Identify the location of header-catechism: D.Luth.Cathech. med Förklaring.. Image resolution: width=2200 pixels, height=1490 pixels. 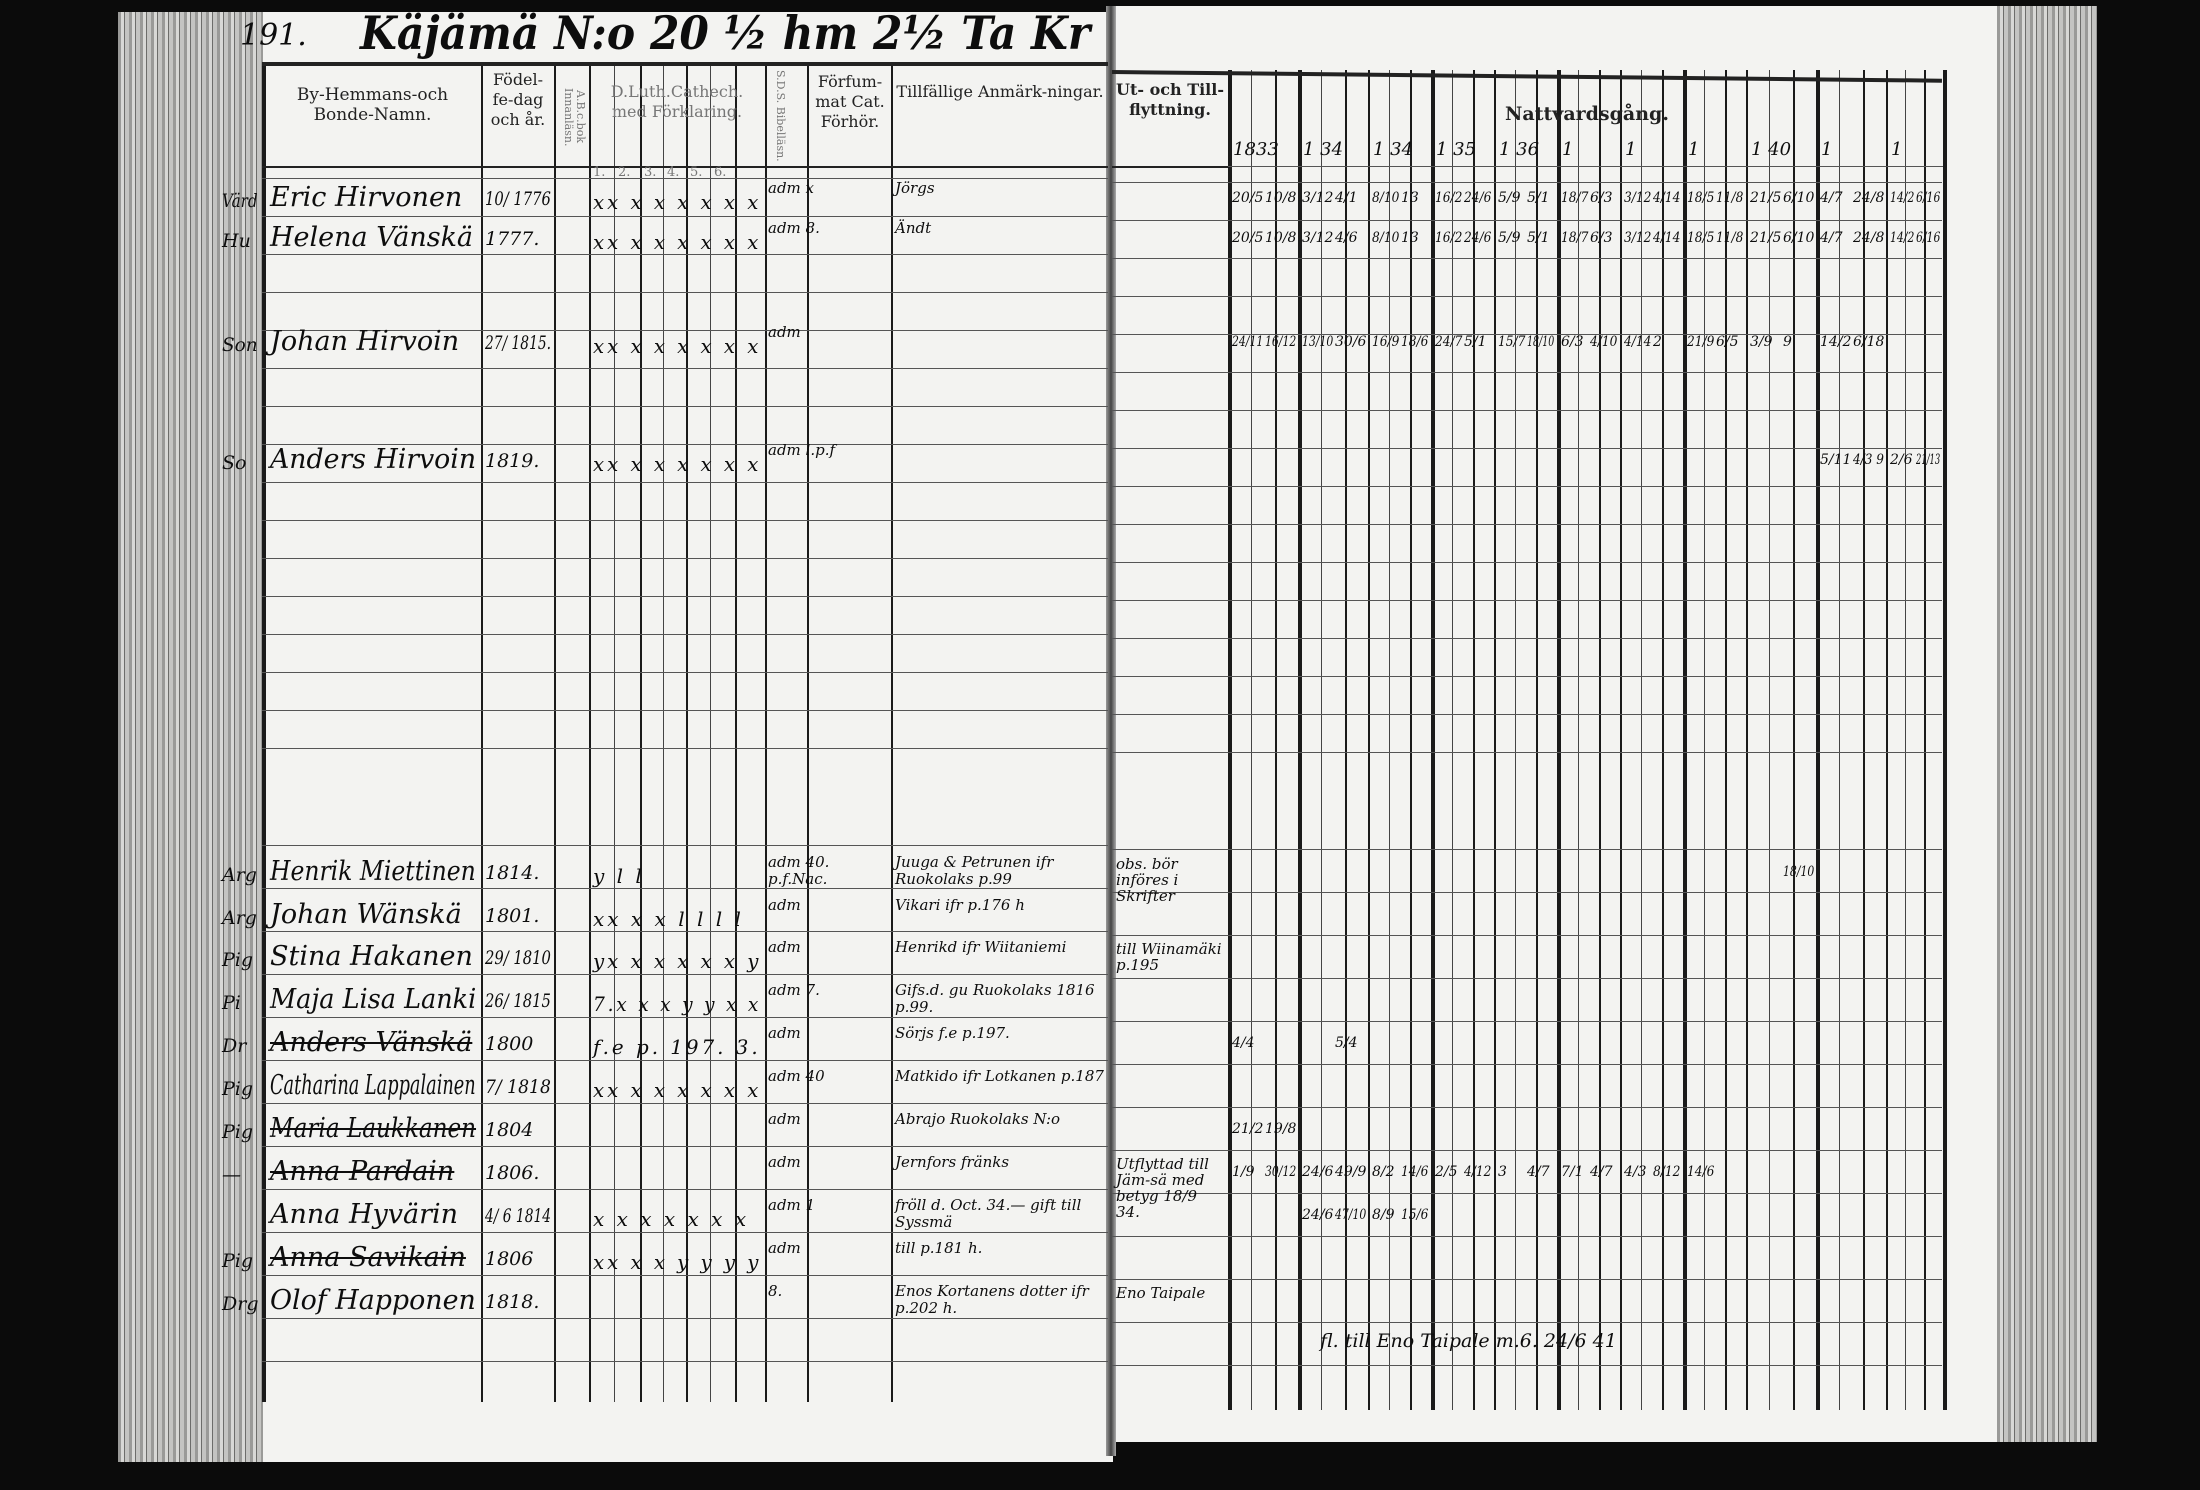
(677, 101).